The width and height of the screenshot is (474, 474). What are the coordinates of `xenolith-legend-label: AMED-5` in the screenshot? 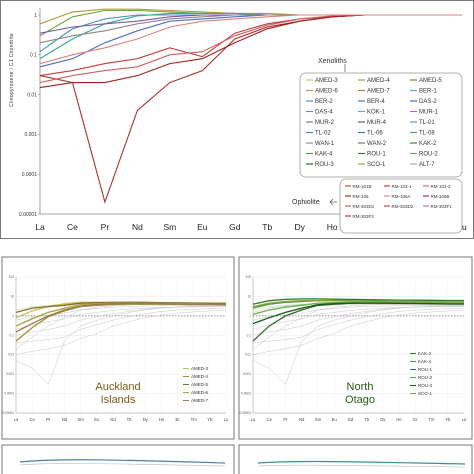 It's located at (430, 81).